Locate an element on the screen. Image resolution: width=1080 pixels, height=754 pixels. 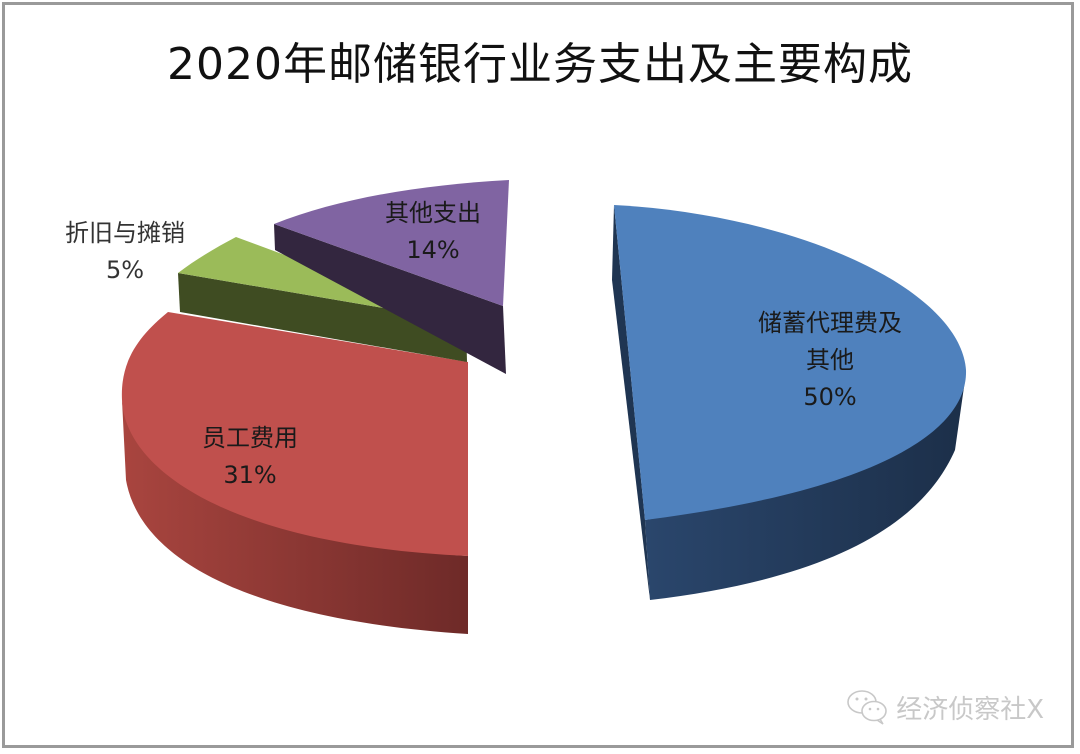
slice-staff-cost is located at coordinates (294, 473).